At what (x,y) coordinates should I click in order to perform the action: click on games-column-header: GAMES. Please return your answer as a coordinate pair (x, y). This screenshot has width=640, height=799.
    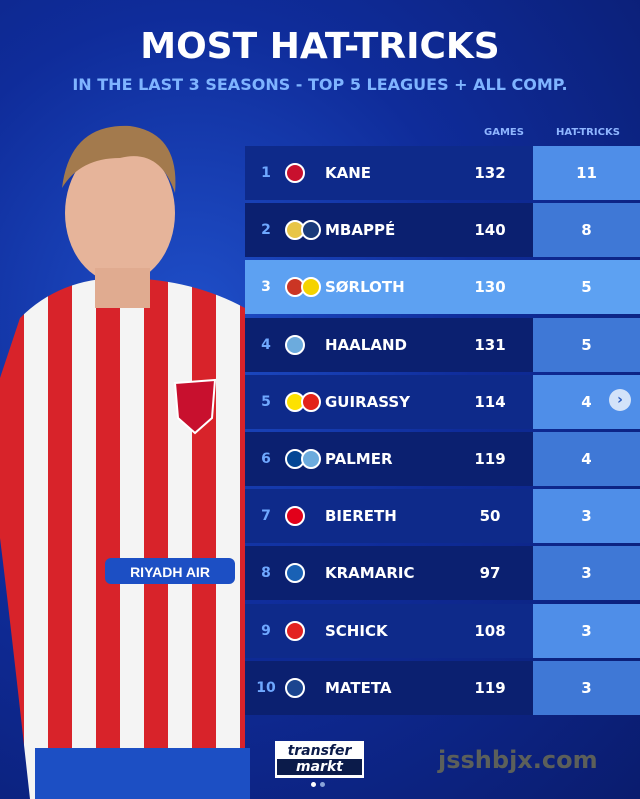
    Looking at the image, I should click on (504, 132).